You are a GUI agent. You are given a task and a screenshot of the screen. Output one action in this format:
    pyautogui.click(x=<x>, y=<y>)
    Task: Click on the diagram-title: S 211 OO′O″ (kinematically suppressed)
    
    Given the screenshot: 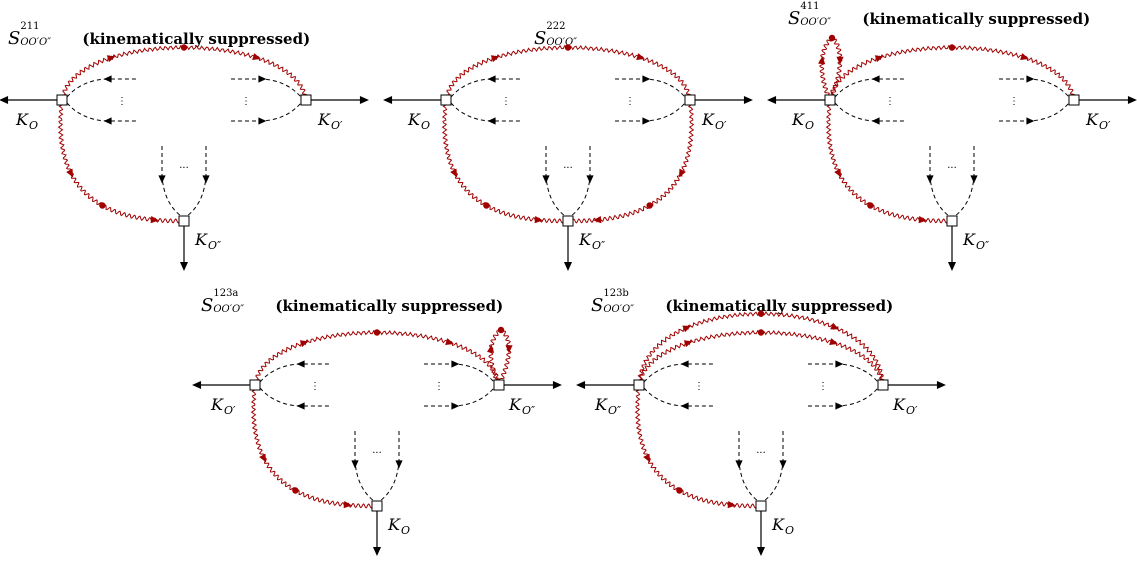 What is the action you would take?
    pyautogui.click(x=159, y=35)
    